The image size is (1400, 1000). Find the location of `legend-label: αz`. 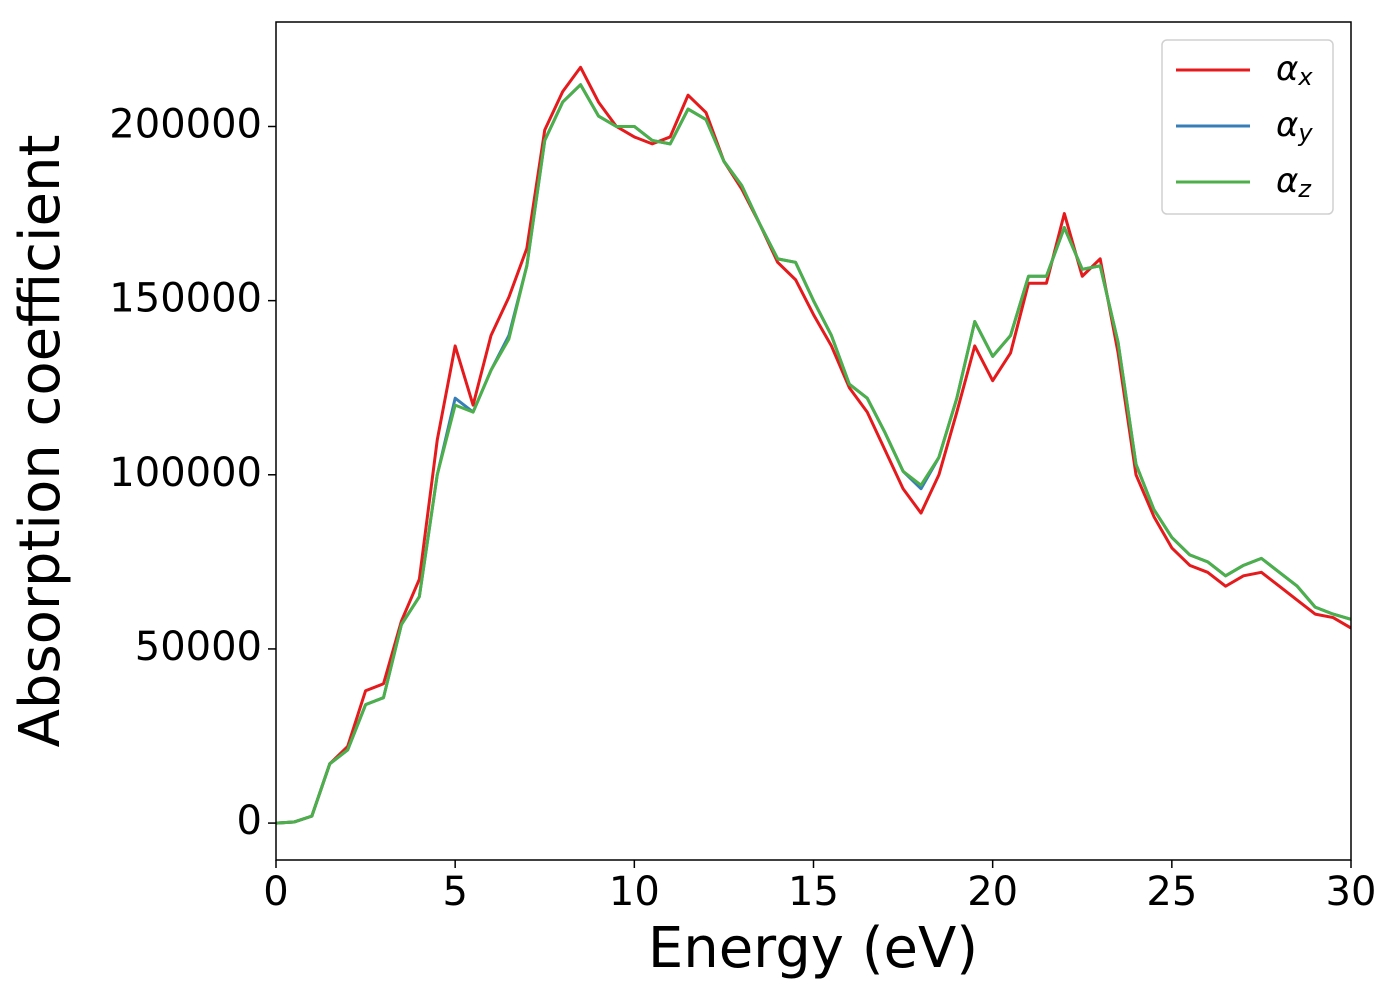

legend-label: αz is located at coordinates (1294, 182).